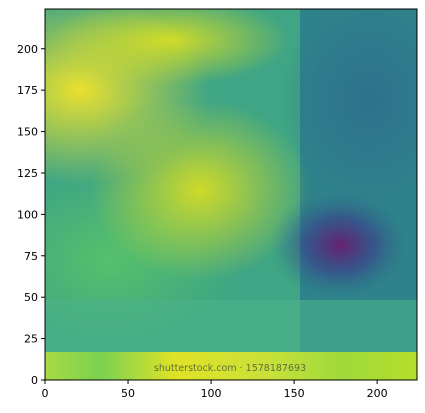 The width and height of the screenshot is (425, 413). What do you see at coordinates (128, 393) in the screenshot?
I see `x-tick-label: 50` at bounding box center [128, 393].